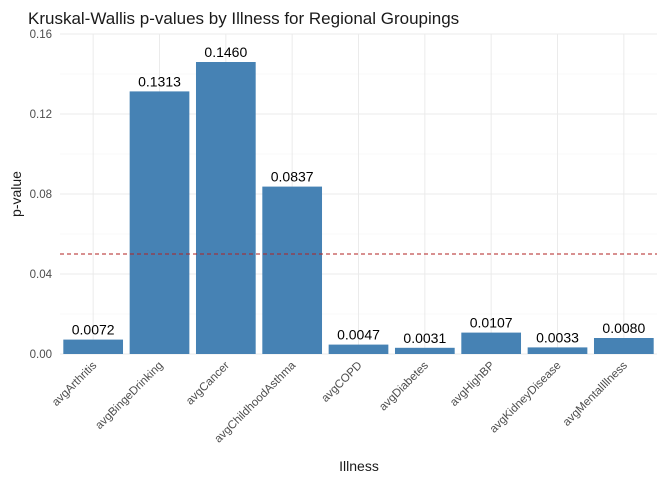 This screenshot has width=672, height=480. I want to click on y-axis-label: p-value, so click(16, 194).